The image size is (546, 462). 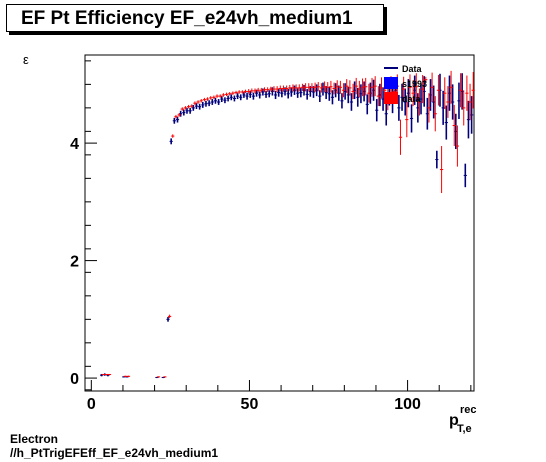 What do you see at coordinates (391, 83) in the screenshot?
I see `legend-swatch` at bounding box center [391, 83].